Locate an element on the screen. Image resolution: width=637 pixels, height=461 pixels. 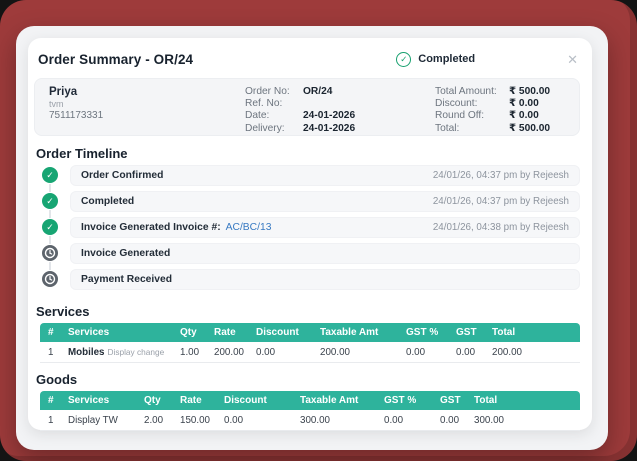
timeline-bar: Invoice Generated is located at coordinates (325, 253).